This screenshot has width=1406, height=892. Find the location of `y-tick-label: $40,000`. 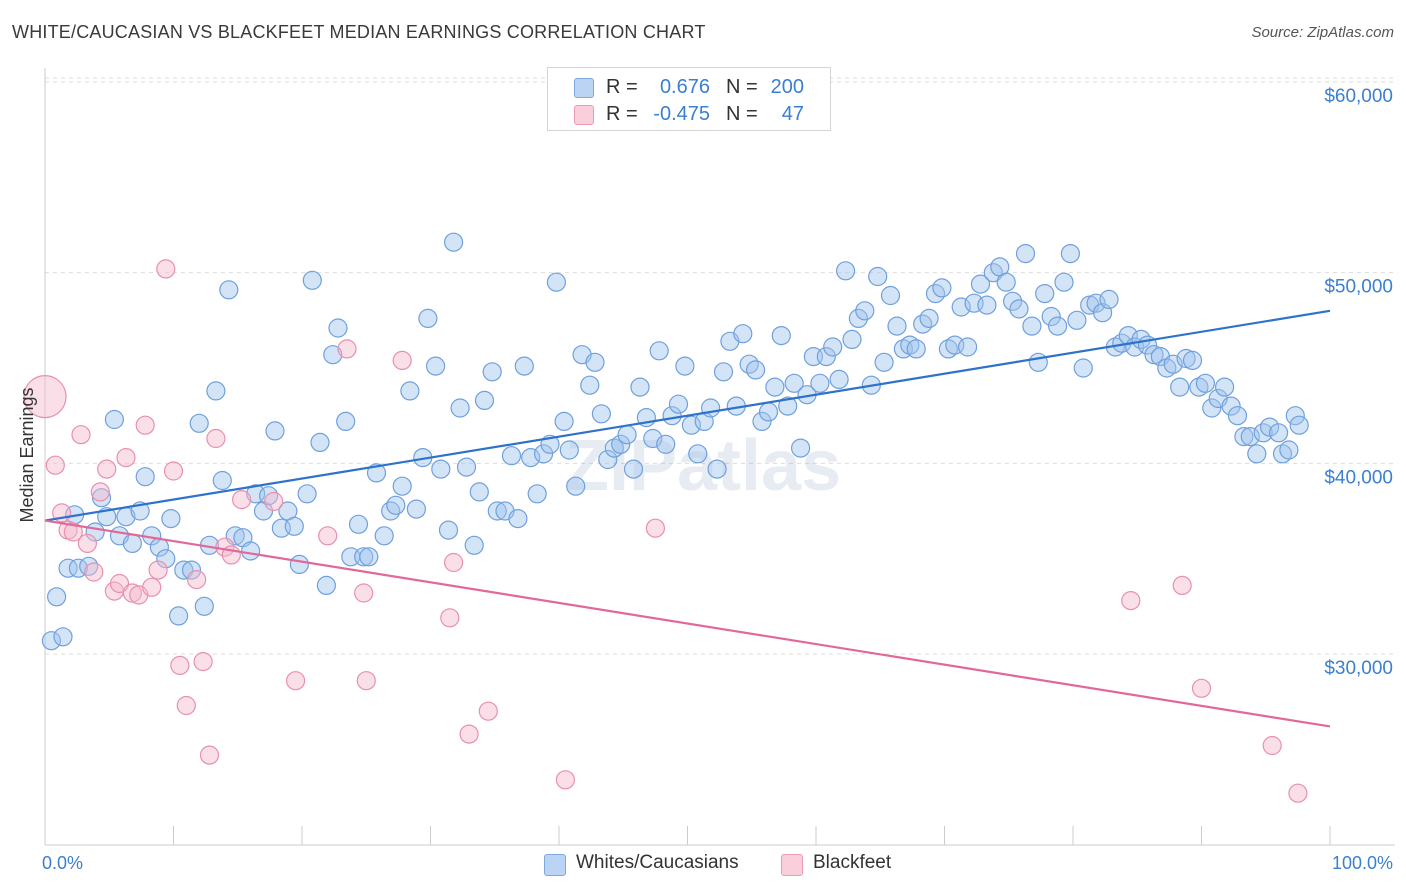

y-tick-label: $40,000 is located at coordinates (1358, 477).